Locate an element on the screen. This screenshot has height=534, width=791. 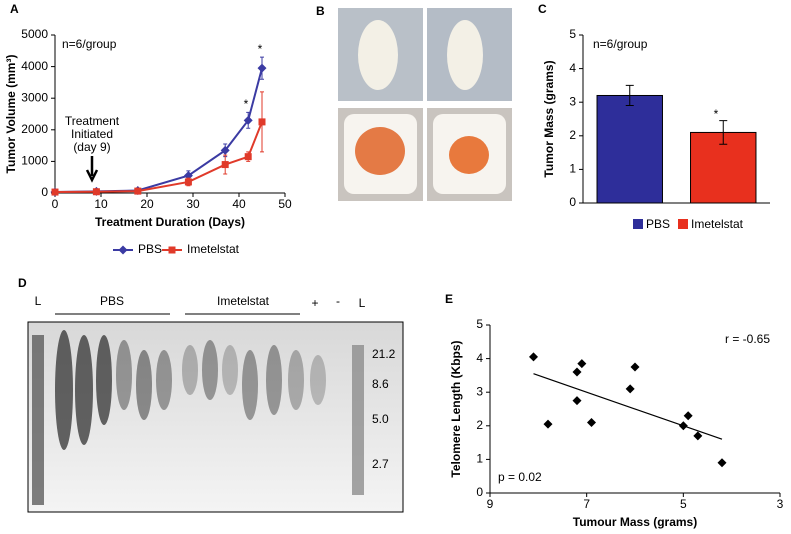
x-tick-label: 0 is located at coordinates (55, 204).